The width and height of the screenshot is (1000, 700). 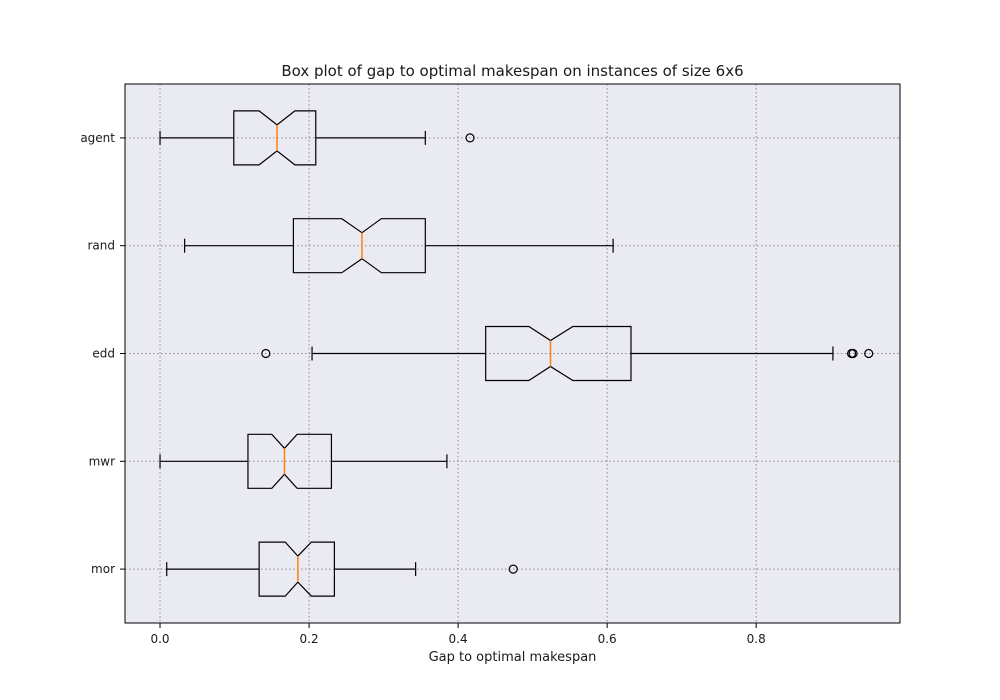 What do you see at coordinates (159, 639) in the screenshot?
I see `x-tick-label: 0.0` at bounding box center [159, 639].